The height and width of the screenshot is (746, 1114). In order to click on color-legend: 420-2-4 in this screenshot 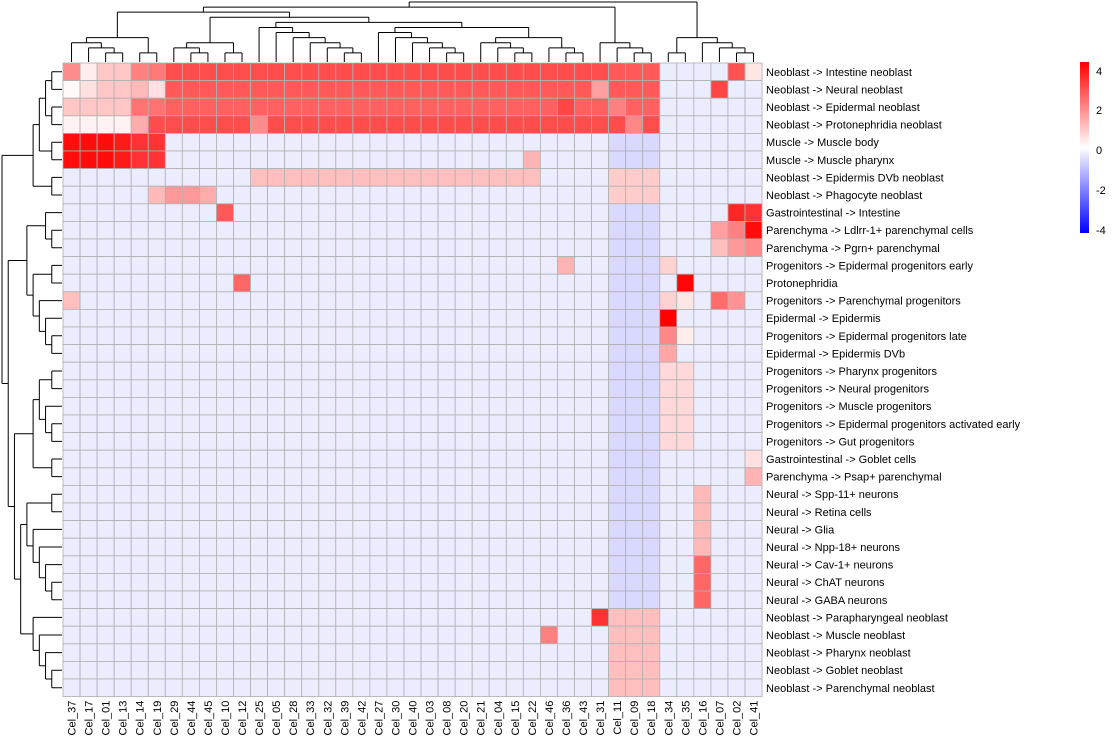, I will do `click(1093, 149)`.